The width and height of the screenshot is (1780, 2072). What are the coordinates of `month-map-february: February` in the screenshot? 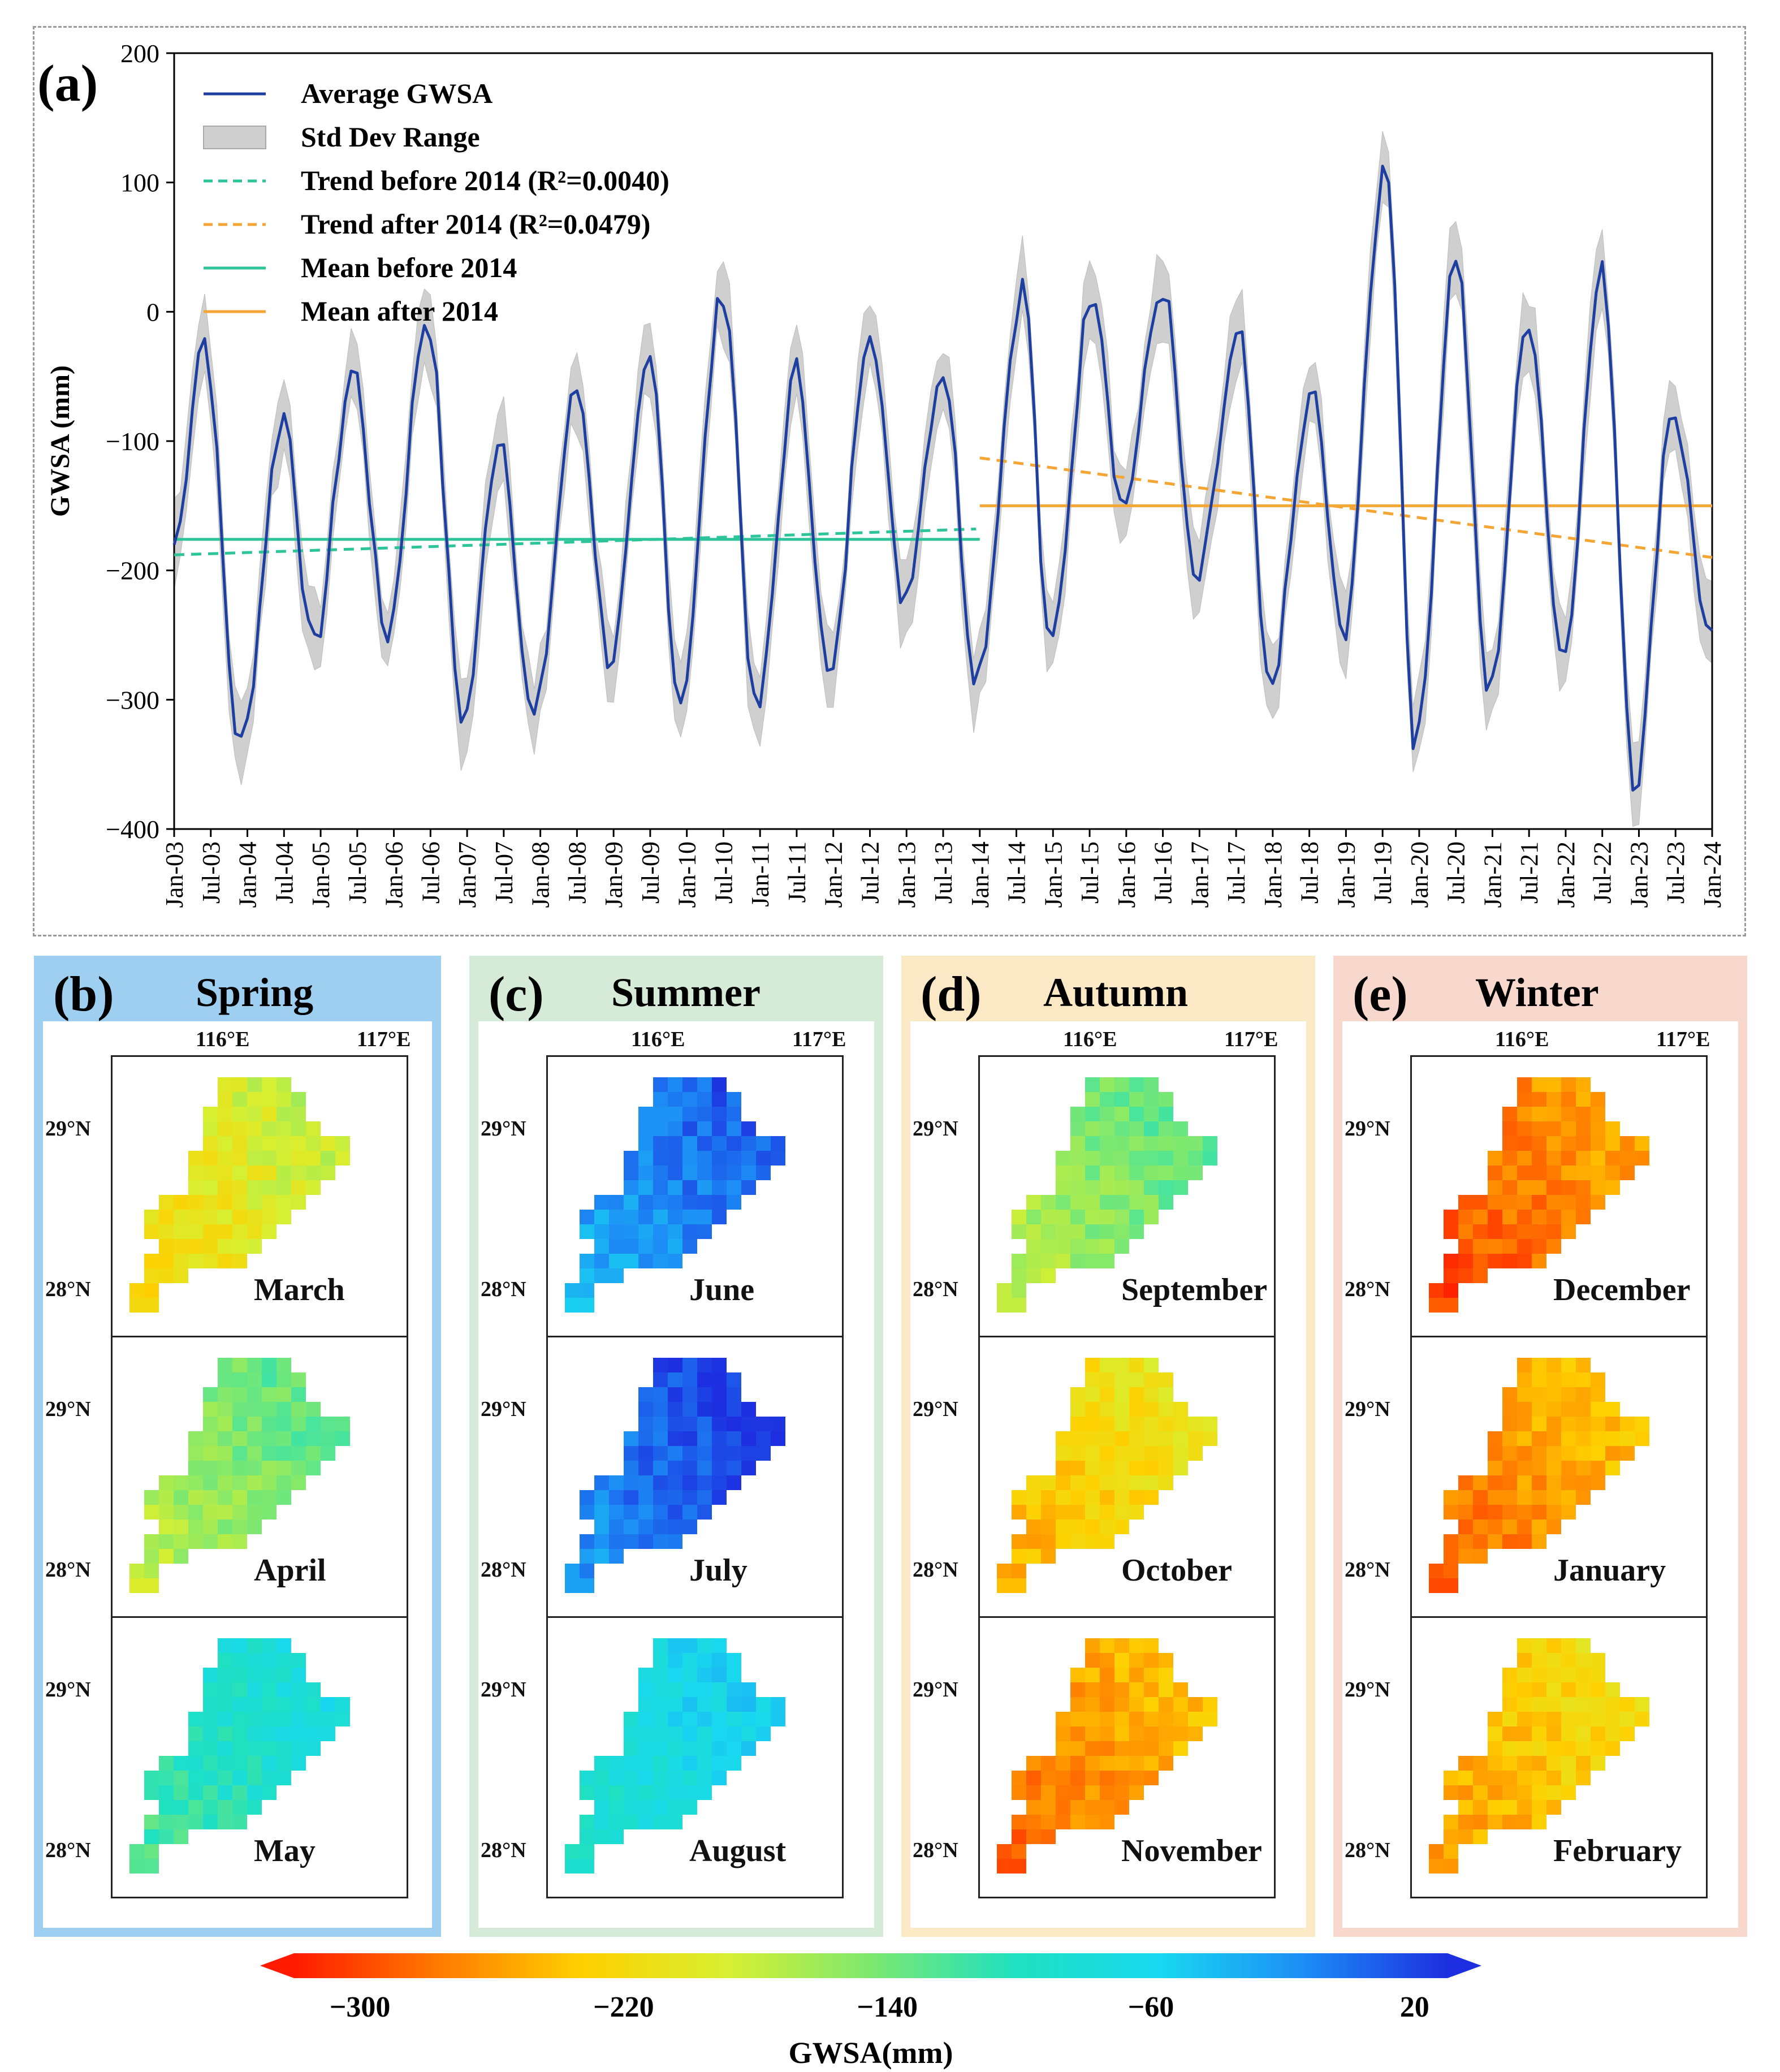 It's located at (1559, 1757).